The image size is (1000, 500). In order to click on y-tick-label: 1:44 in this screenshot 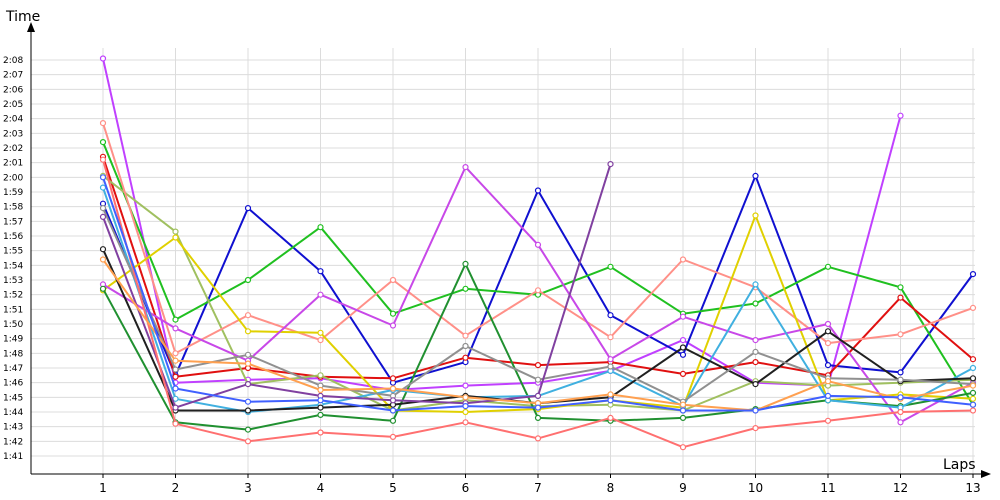, I will do `click(13, 413)`.